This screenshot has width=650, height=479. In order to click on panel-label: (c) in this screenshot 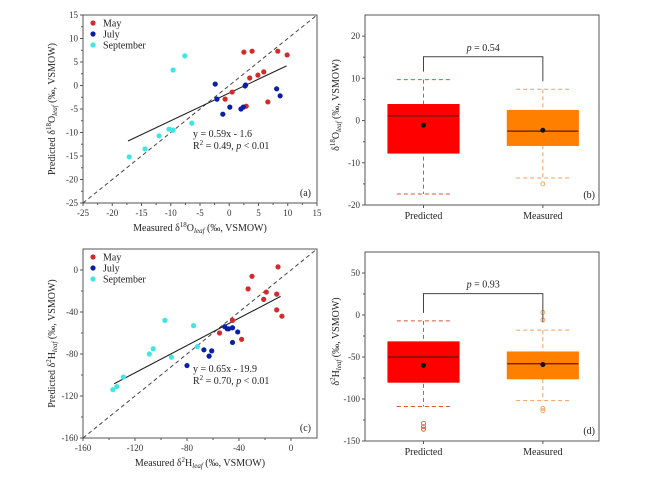, I will do `click(305, 428)`.